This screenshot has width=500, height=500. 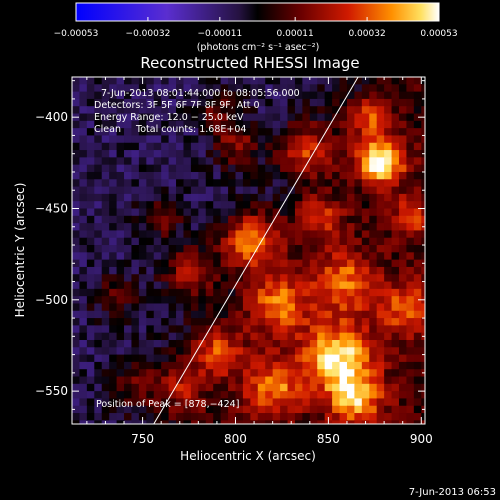 What do you see at coordinates (248, 456) in the screenshot?
I see `x-axis-title: Heliocentric X (arcsec)` at bounding box center [248, 456].